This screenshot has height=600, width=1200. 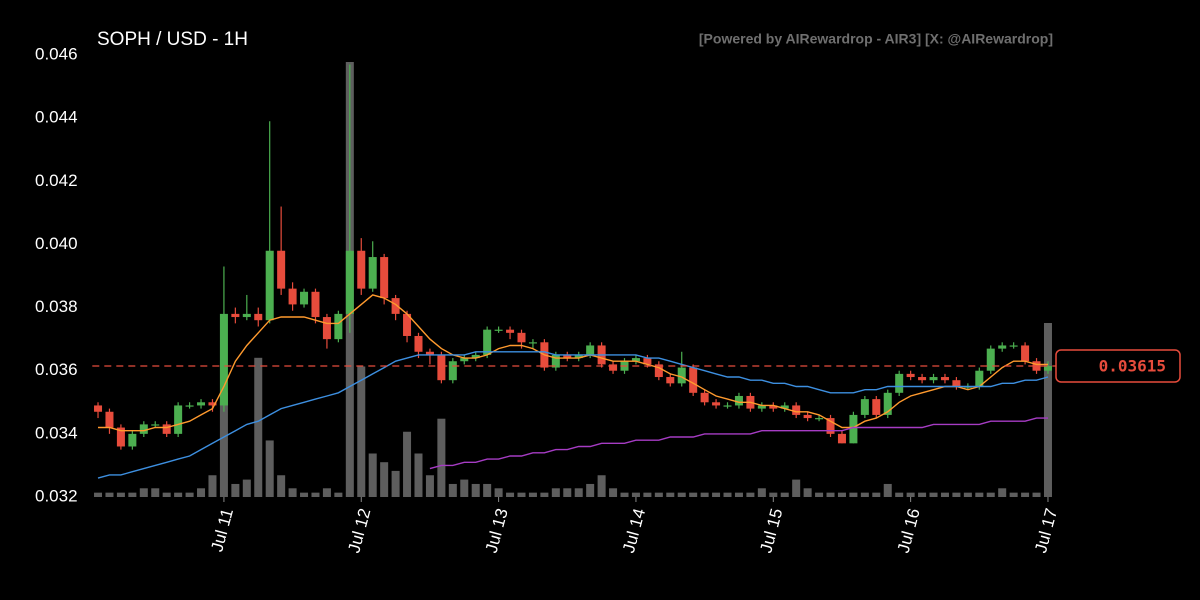 I want to click on y-tick-label: 0.036, so click(x=56, y=369).